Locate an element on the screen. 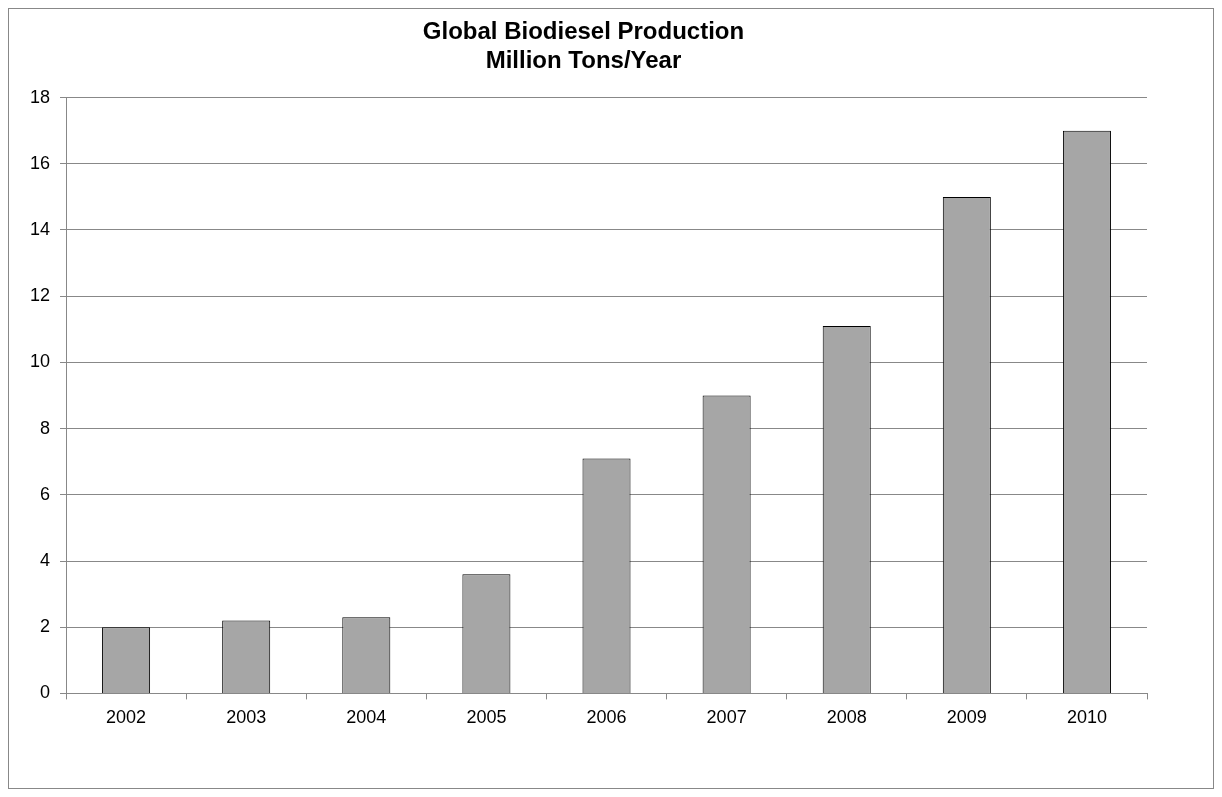 The height and width of the screenshot is (797, 1222). y-tick-label: 6 is located at coordinates (45, 493).